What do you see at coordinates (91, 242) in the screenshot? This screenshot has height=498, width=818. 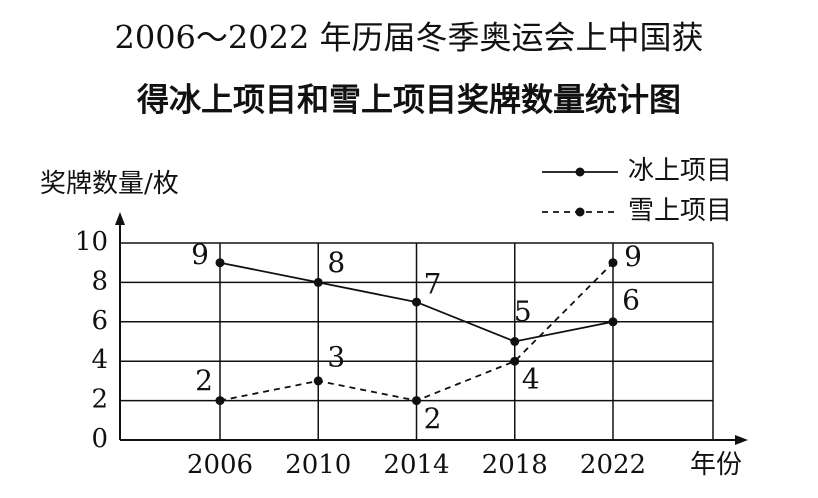 I see `y-tick-label: 10` at bounding box center [91, 242].